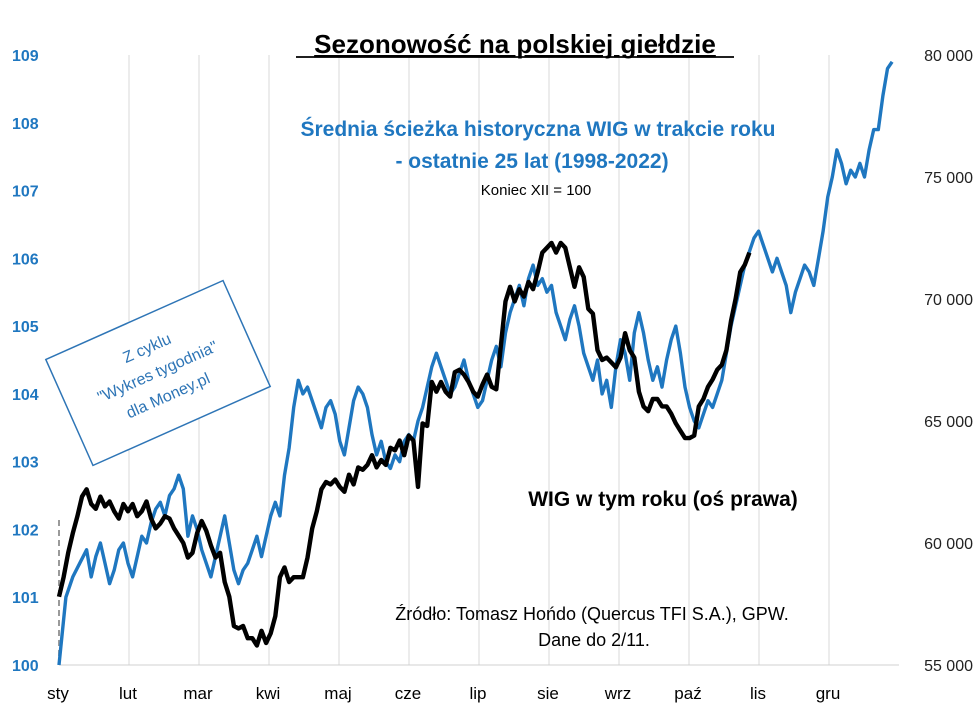  What do you see at coordinates (948, 544) in the screenshot?
I see `right-axis-tick-label: 60 000` at bounding box center [948, 544].